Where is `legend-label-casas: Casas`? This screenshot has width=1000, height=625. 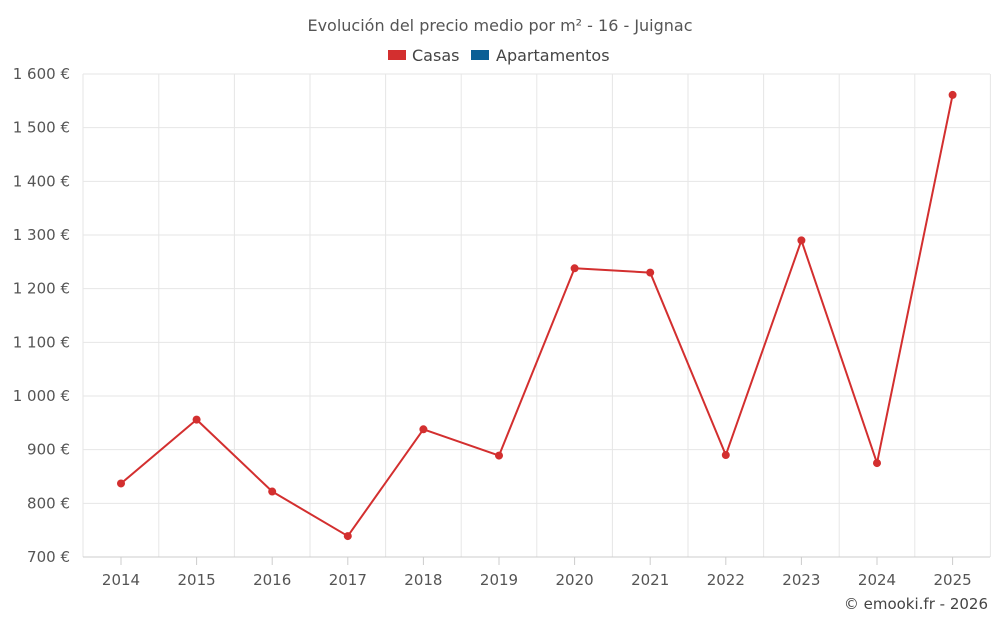 legend-label-casas: Casas is located at coordinates (435, 55).